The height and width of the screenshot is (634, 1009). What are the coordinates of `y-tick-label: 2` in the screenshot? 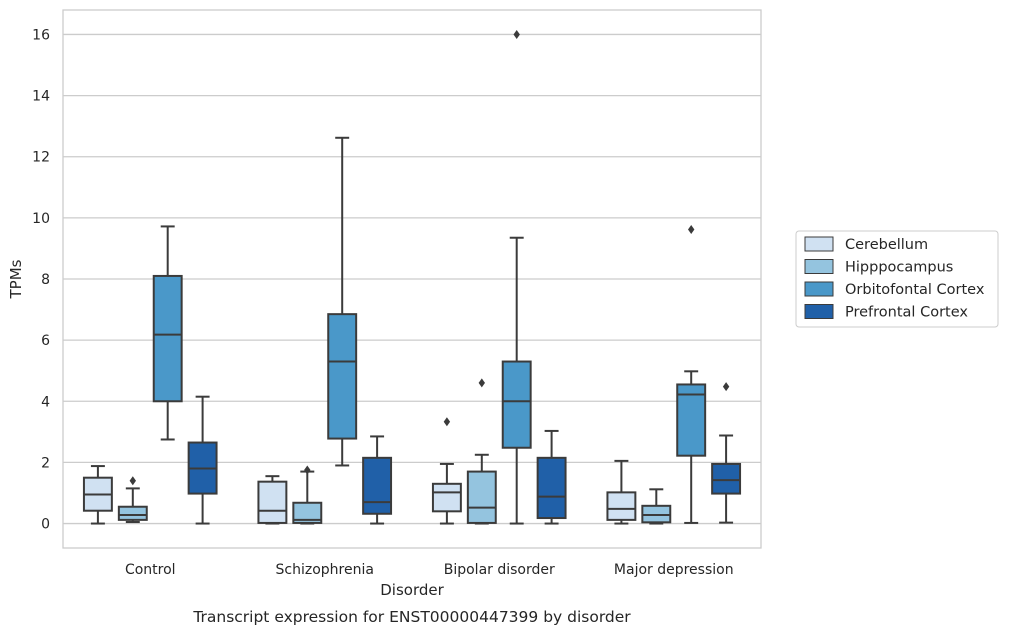 It's located at (45, 463).